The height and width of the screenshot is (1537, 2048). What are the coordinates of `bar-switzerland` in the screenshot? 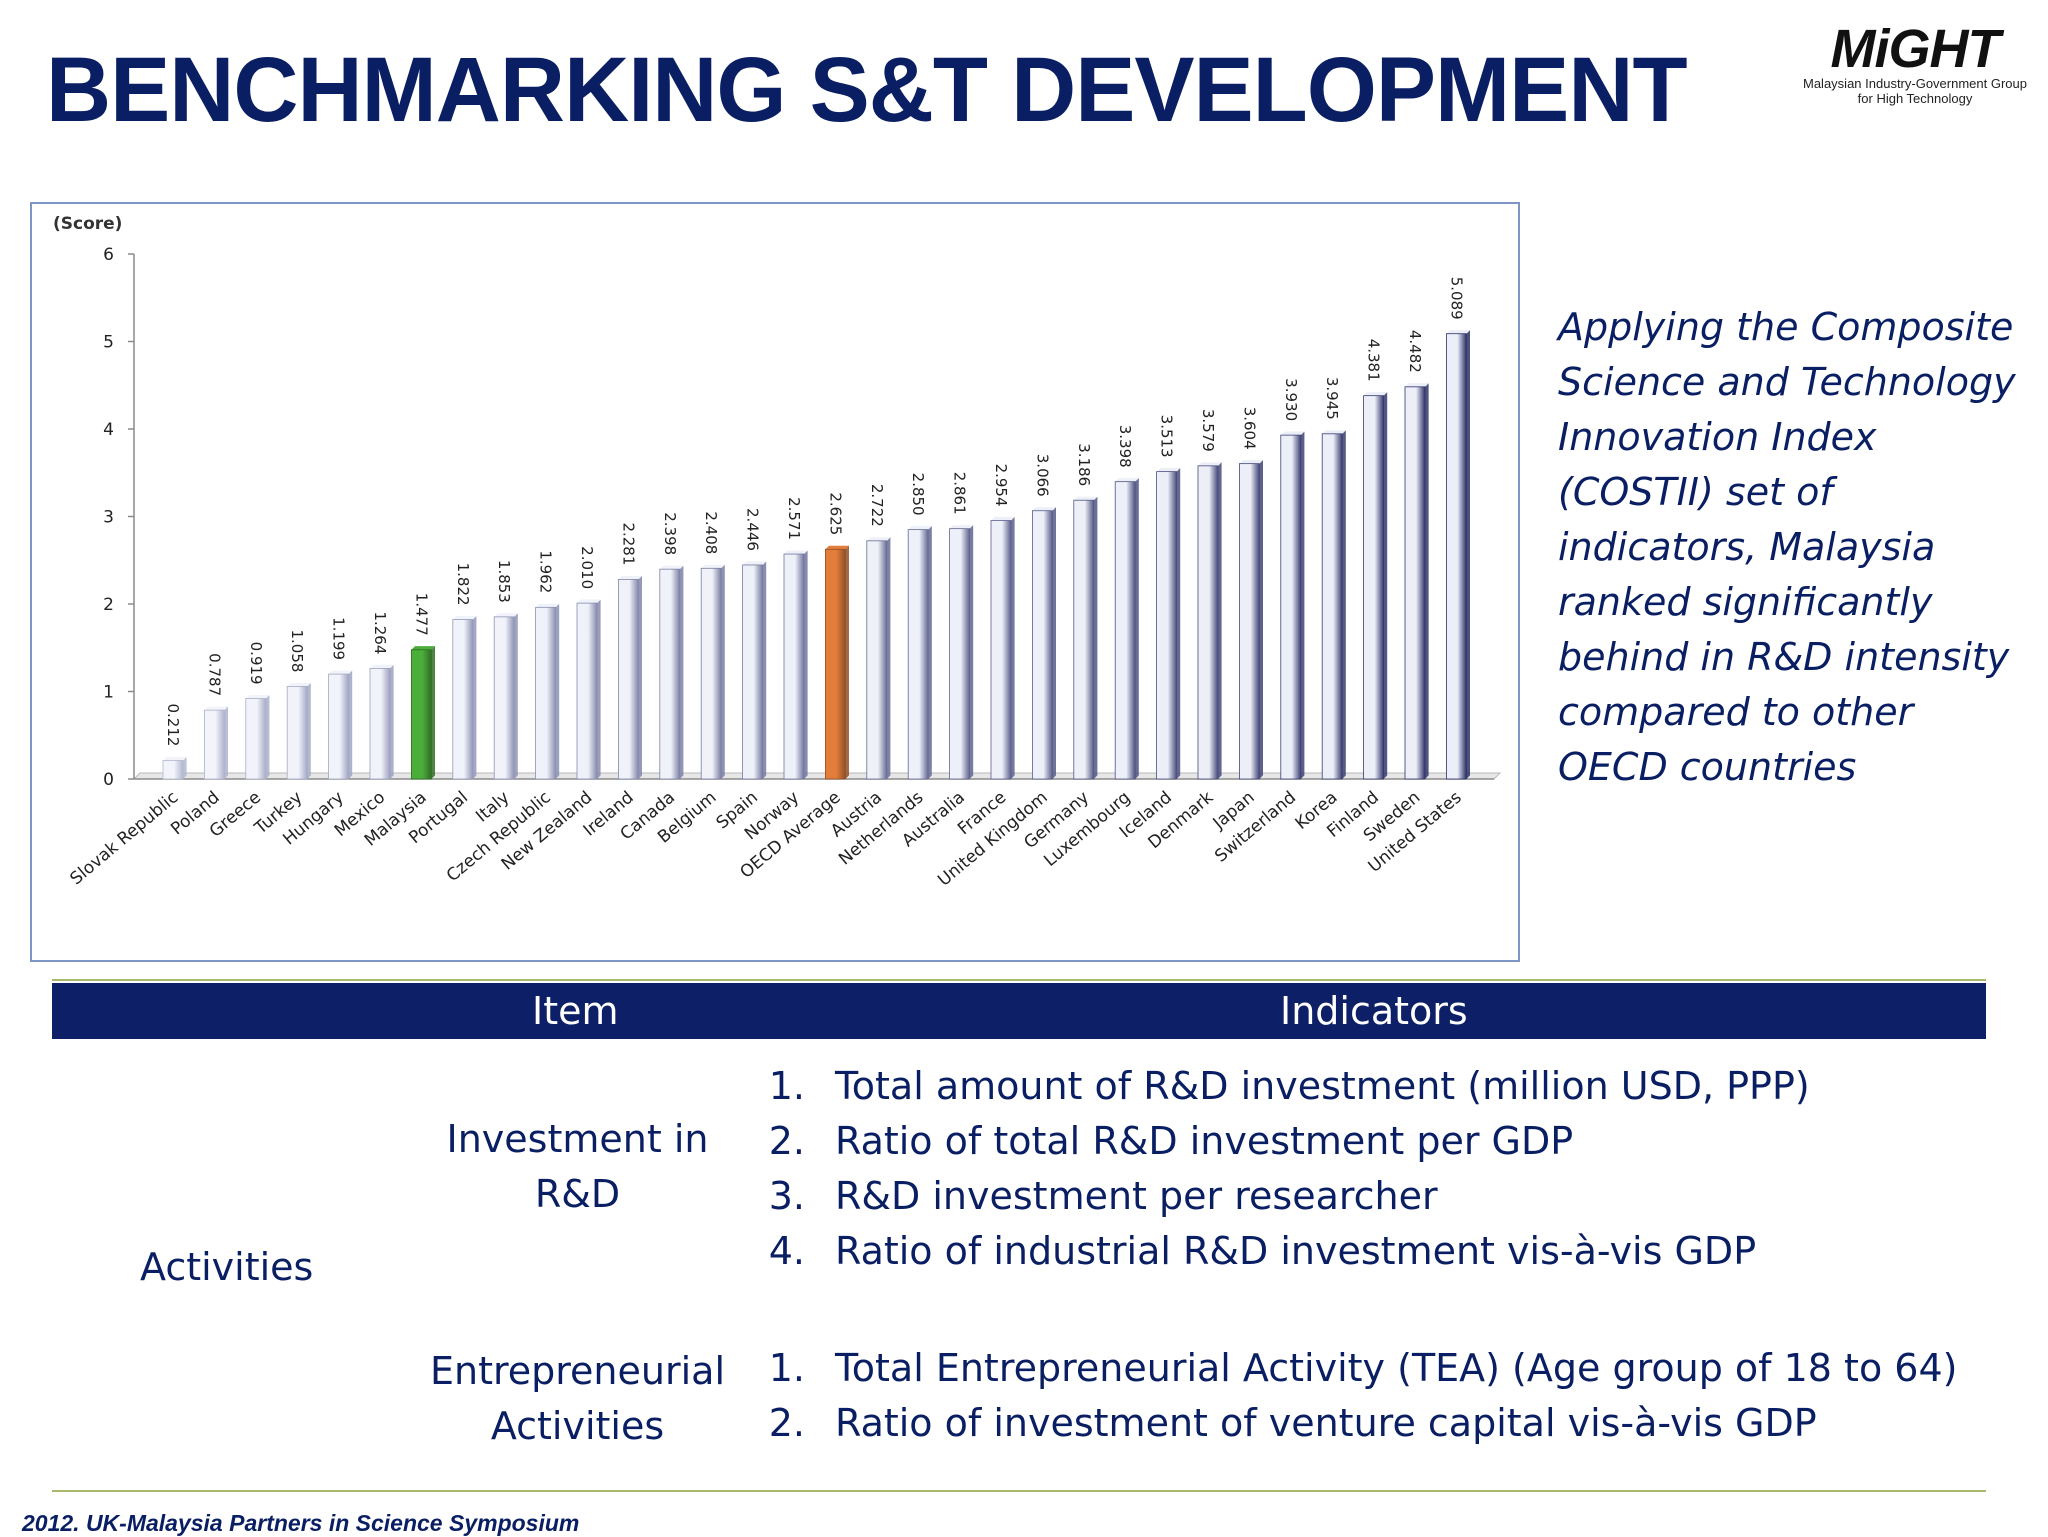 It's located at (1291, 607).